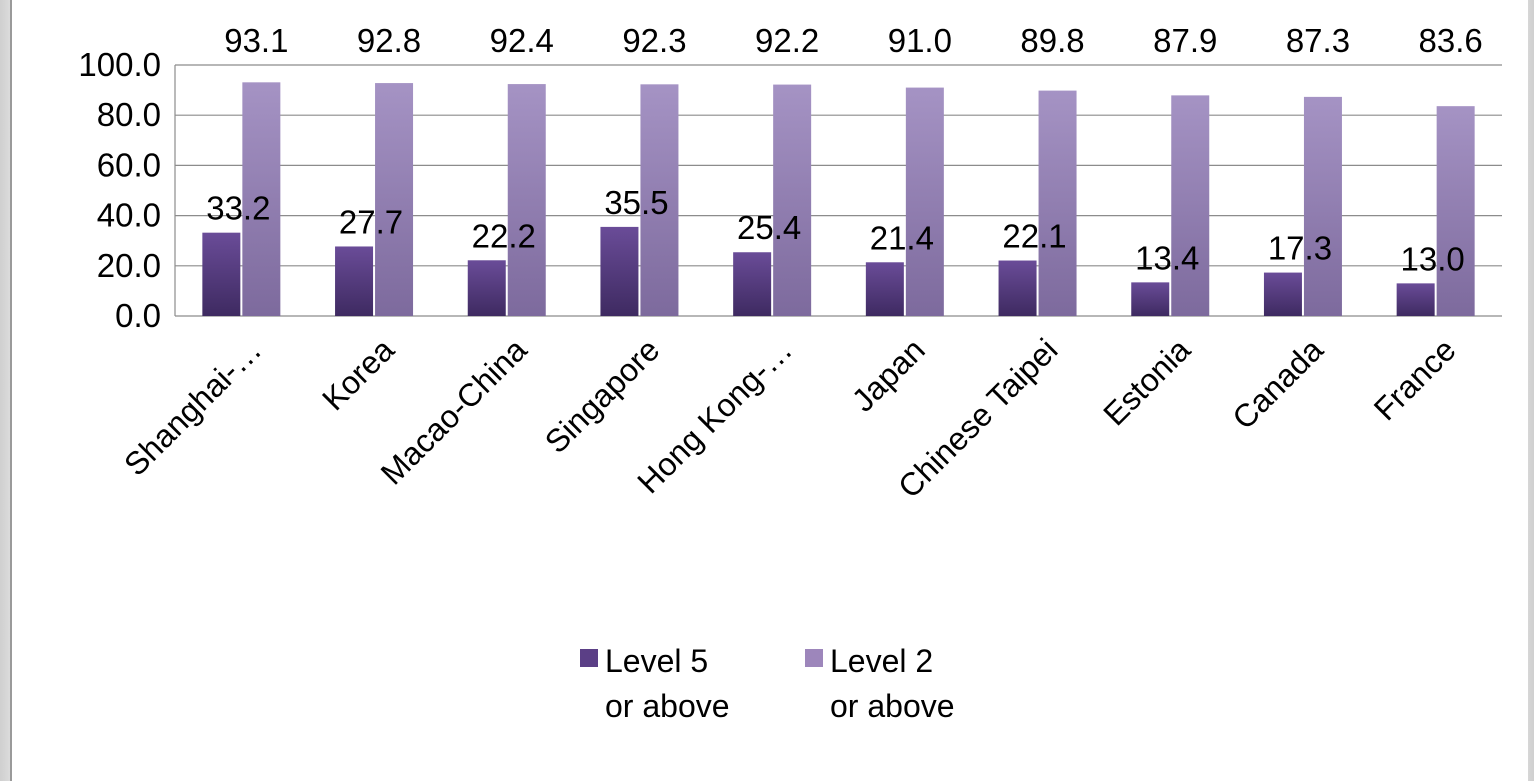 The width and height of the screenshot is (1534, 781). Describe the element at coordinates (358, 374) in the screenshot. I see `category-label-1: Korea` at that location.